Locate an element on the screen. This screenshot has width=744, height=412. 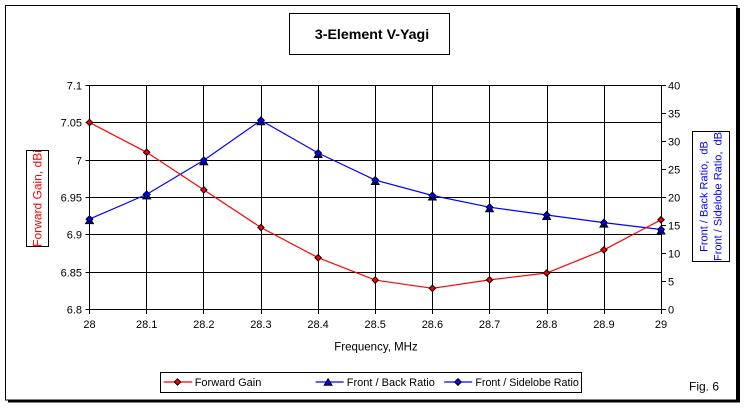
svg-text: Front / Sidelobe Ratio is located at coordinates (526, 383).